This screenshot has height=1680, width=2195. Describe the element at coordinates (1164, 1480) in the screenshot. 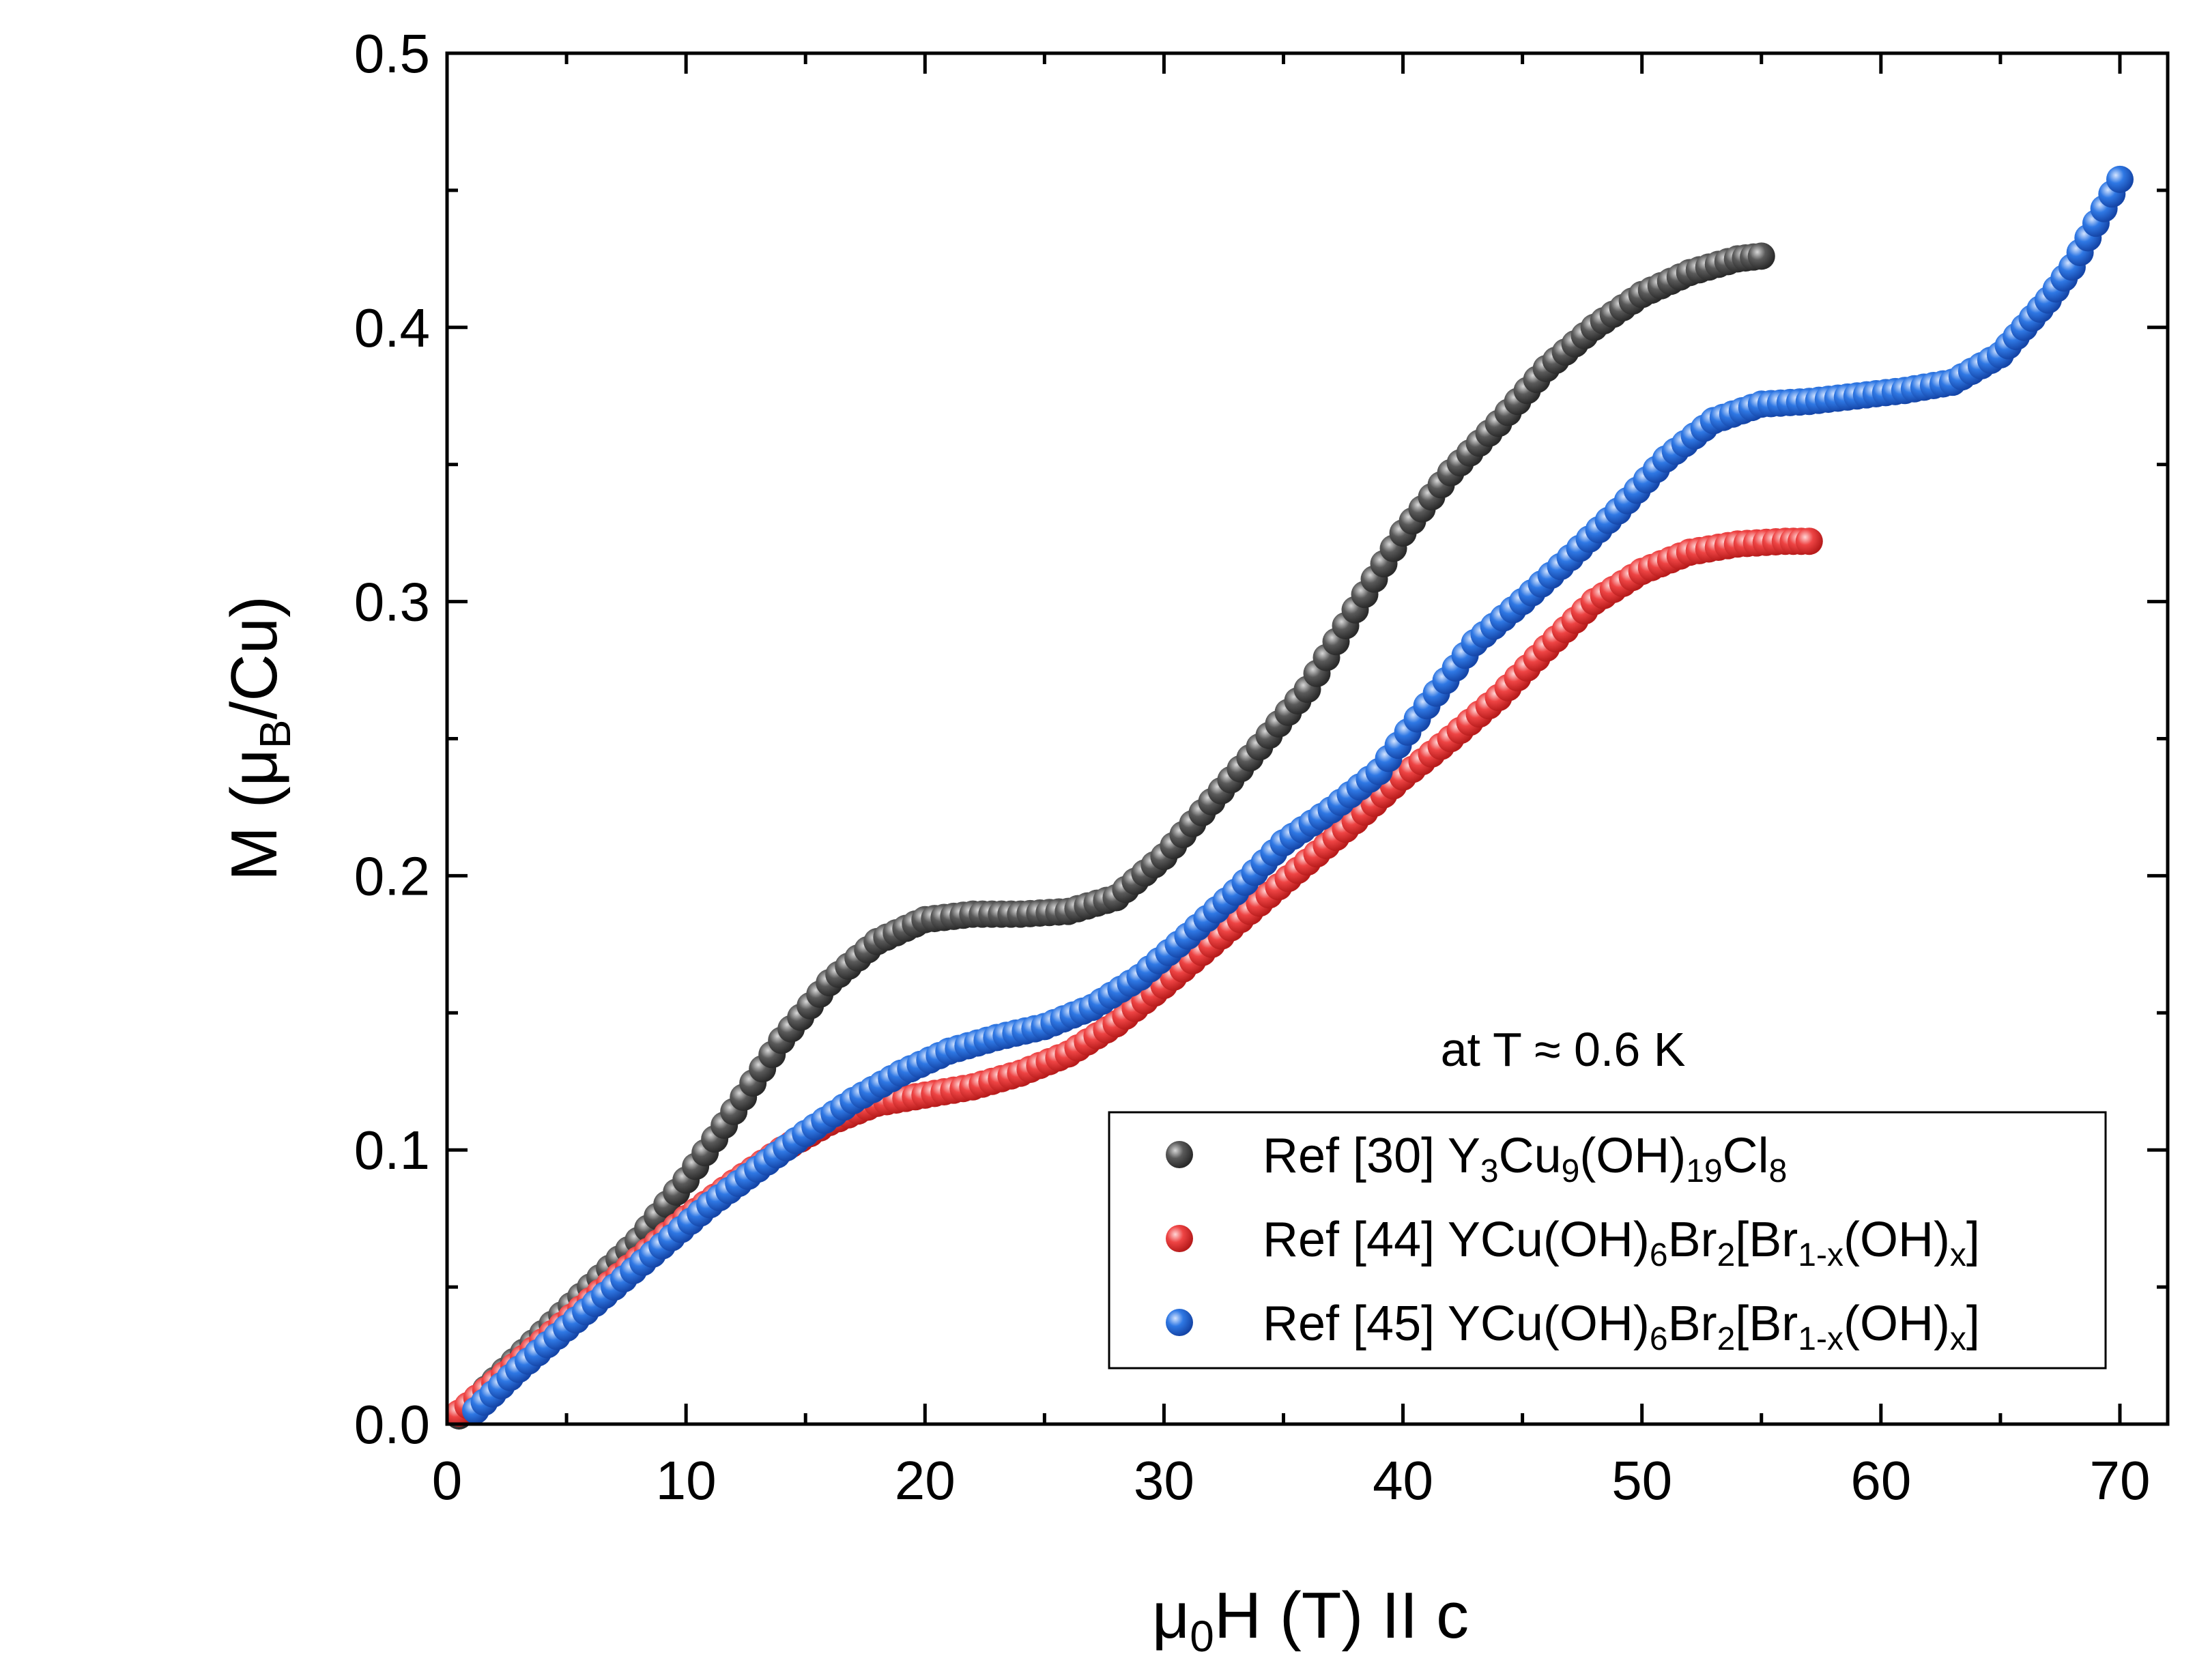

I see `x-tick-label: 30` at that location.